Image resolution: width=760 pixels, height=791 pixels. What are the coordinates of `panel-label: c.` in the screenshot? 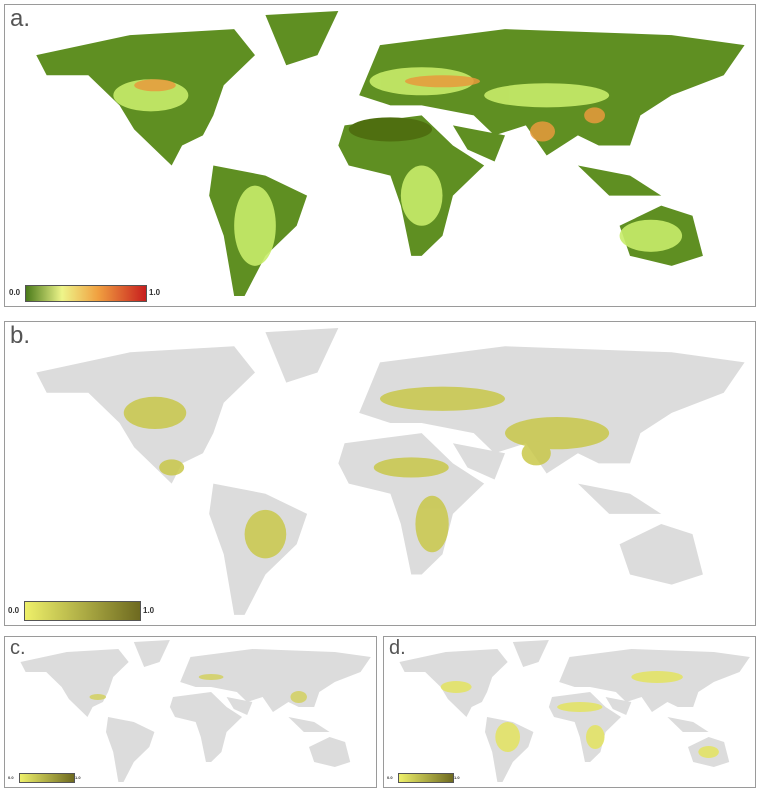 It's located at (18, 648).